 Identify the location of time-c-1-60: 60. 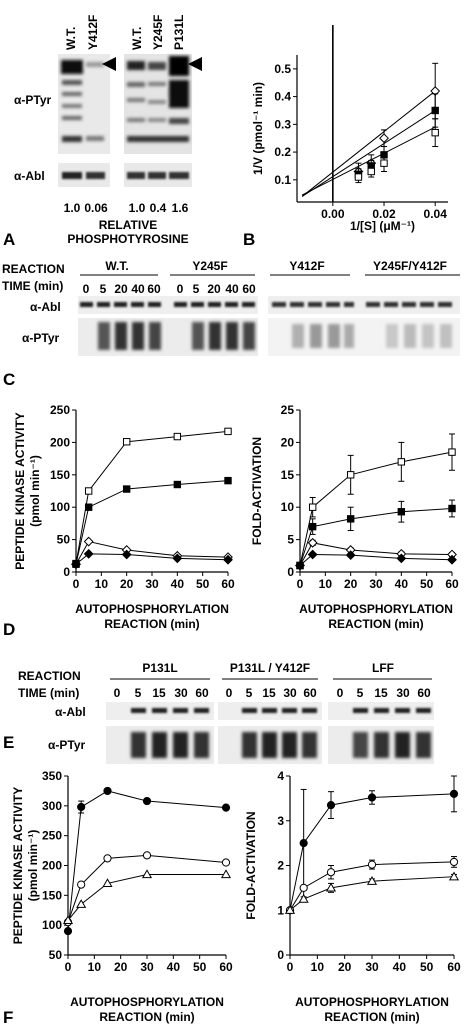
(154, 289).